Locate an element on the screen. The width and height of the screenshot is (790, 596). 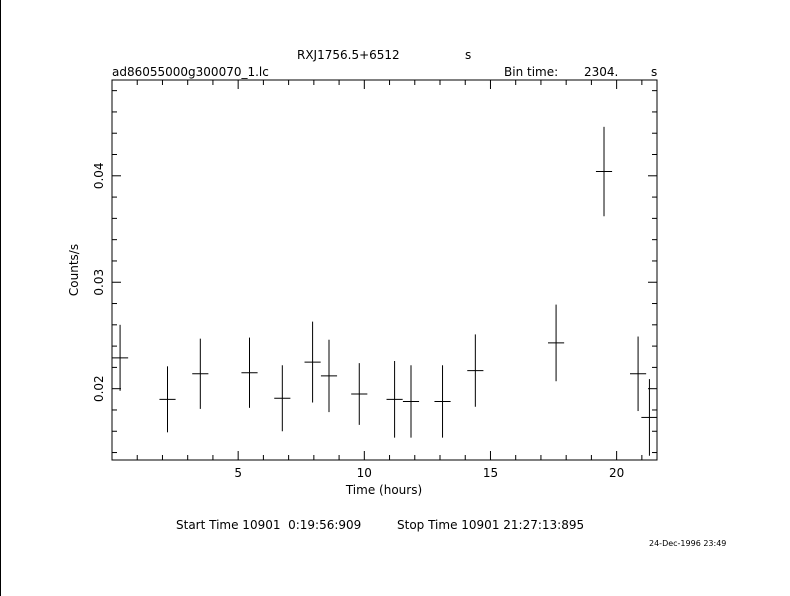
start-time-label: Start Time 10901 0:19:56:909 is located at coordinates (269, 525).